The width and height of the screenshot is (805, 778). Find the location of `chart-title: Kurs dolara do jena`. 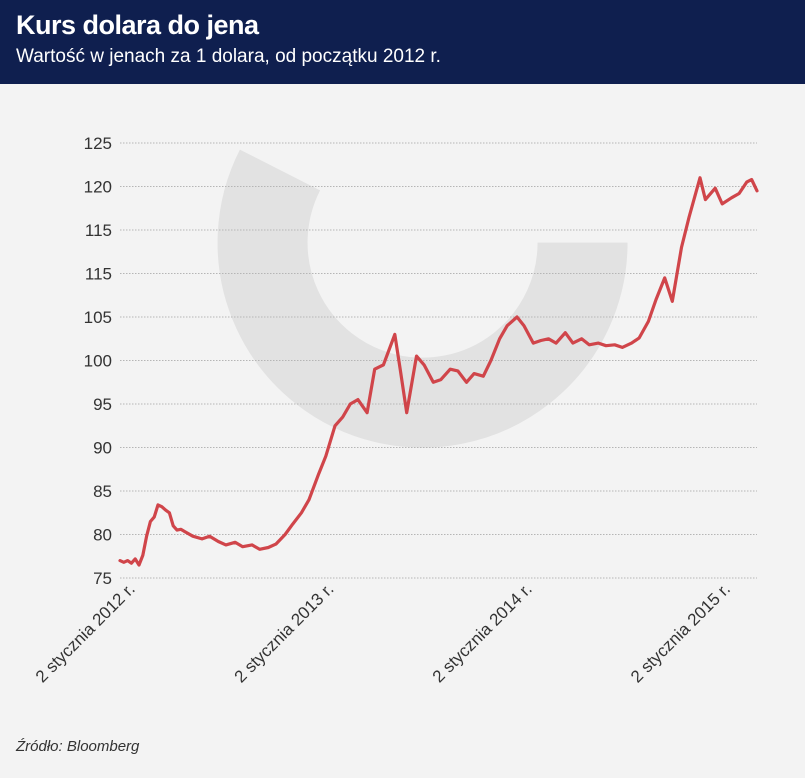

chart-title: Kurs dolara do jena is located at coordinates (137, 25).